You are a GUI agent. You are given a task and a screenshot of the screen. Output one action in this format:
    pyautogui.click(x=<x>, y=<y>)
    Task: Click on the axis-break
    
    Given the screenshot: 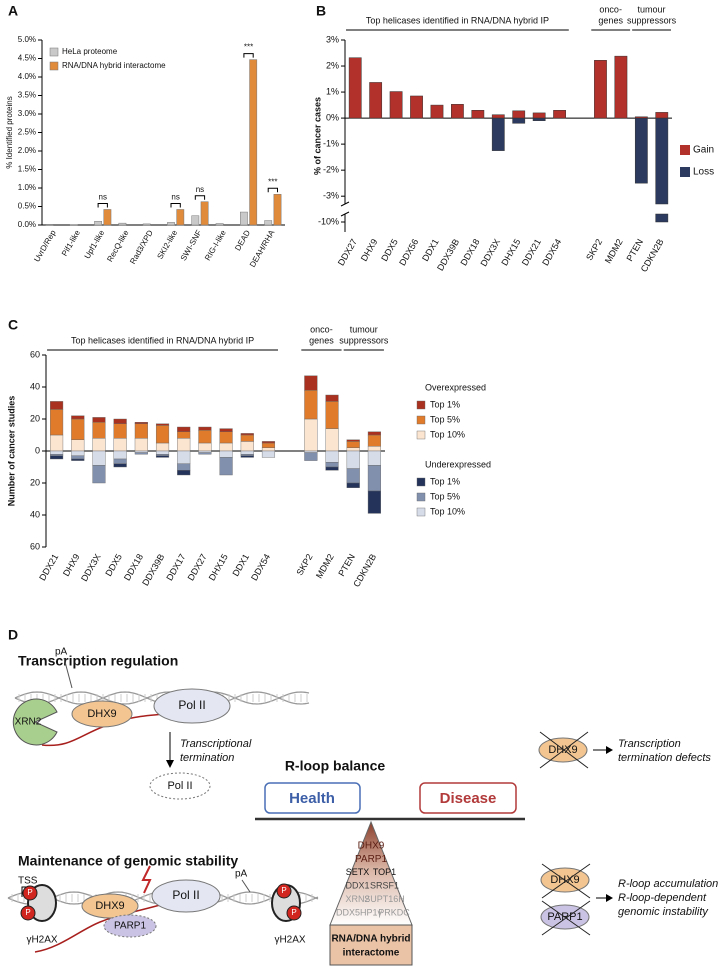 What is the action you would take?
    pyautogui.click(x=345, y=214)
    